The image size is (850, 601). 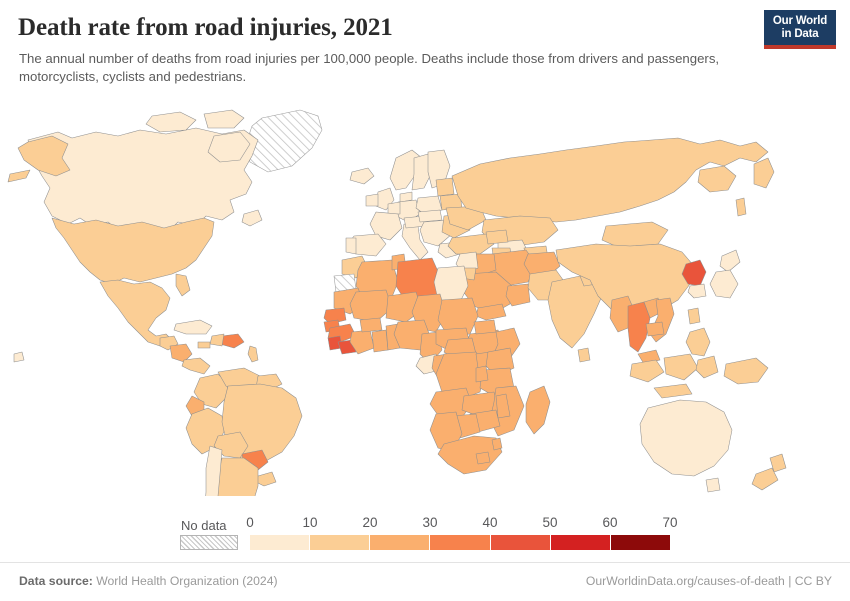 I want to click on country-czechia-slovakia, so click(x=430, y=216).